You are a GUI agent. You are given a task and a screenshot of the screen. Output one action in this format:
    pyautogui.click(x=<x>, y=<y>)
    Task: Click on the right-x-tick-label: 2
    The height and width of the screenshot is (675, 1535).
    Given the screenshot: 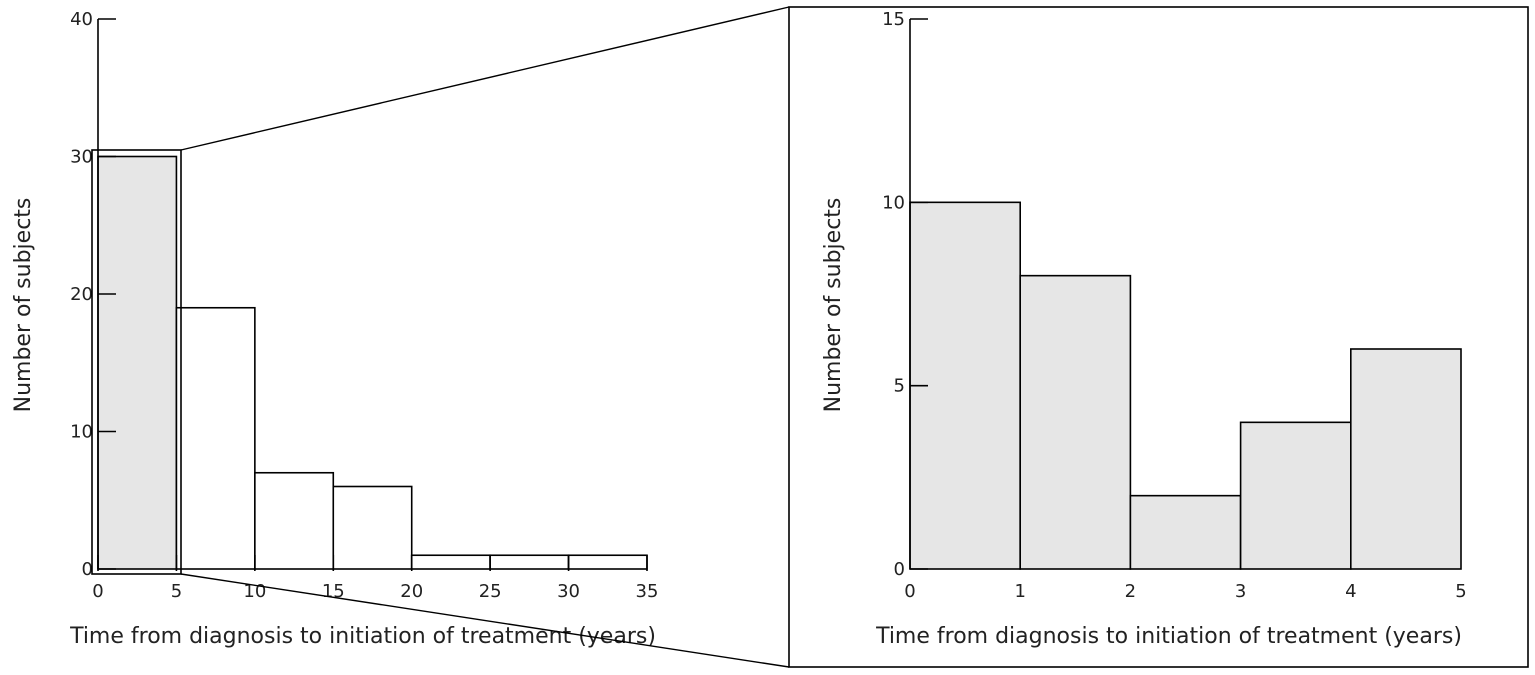 What is the action you would take?
    pyautogui.click(x=1130, y=591)
    